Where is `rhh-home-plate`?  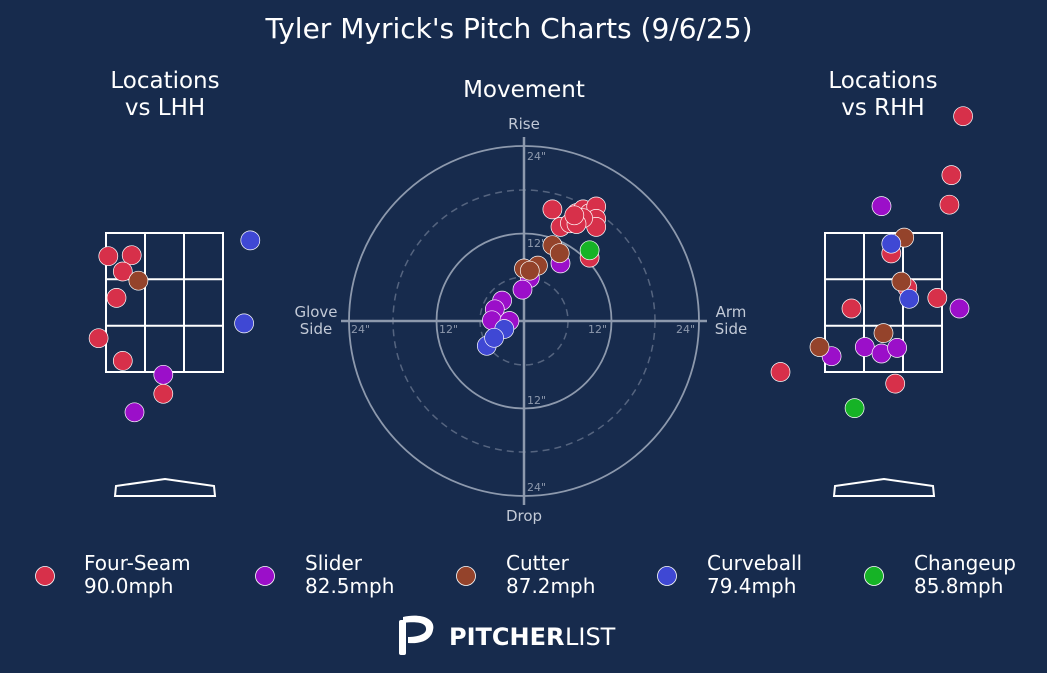
rhh-home-plate is located at coordinates (884, 487).